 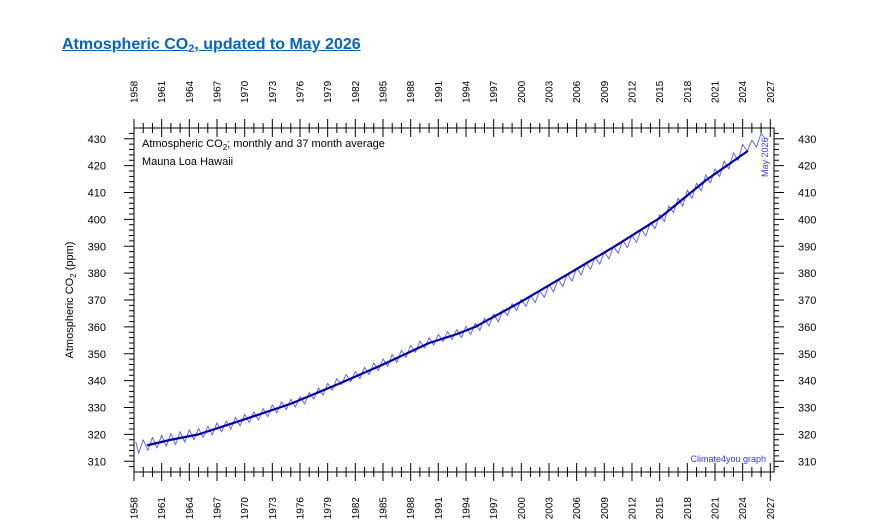 I want to click on x-tick-label-top: 1982, so click(x=356, y=91).